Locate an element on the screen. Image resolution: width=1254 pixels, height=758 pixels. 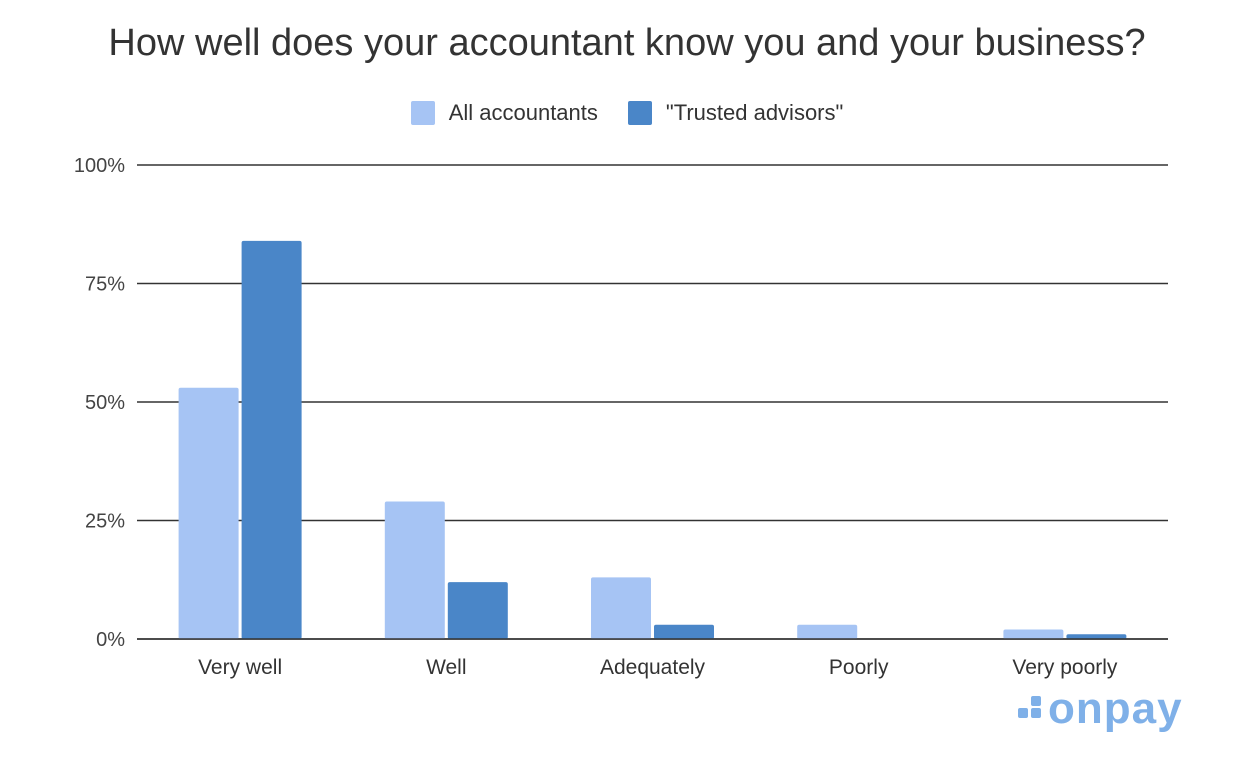
bar-trusted-advisors-very-well is located at coordinates (271, 439).